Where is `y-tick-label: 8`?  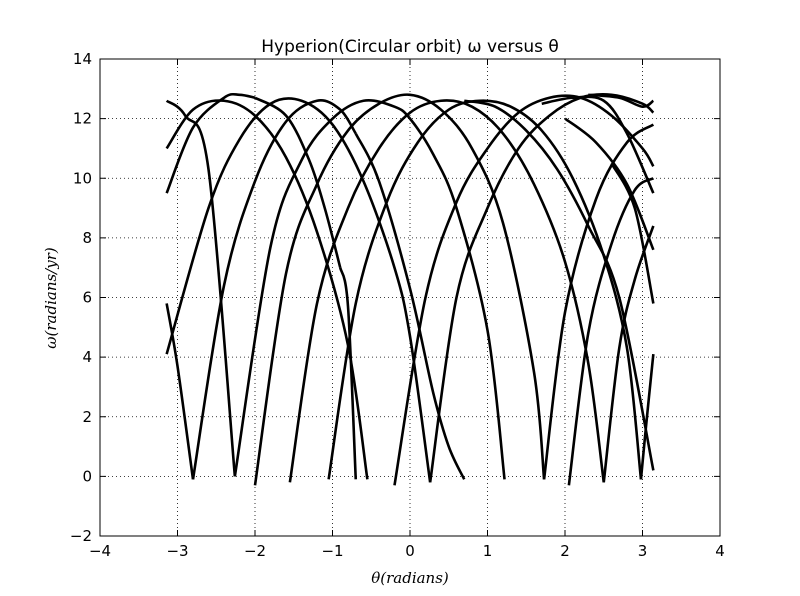 y-tick-label: 8 is located at coordinates (87, 238).